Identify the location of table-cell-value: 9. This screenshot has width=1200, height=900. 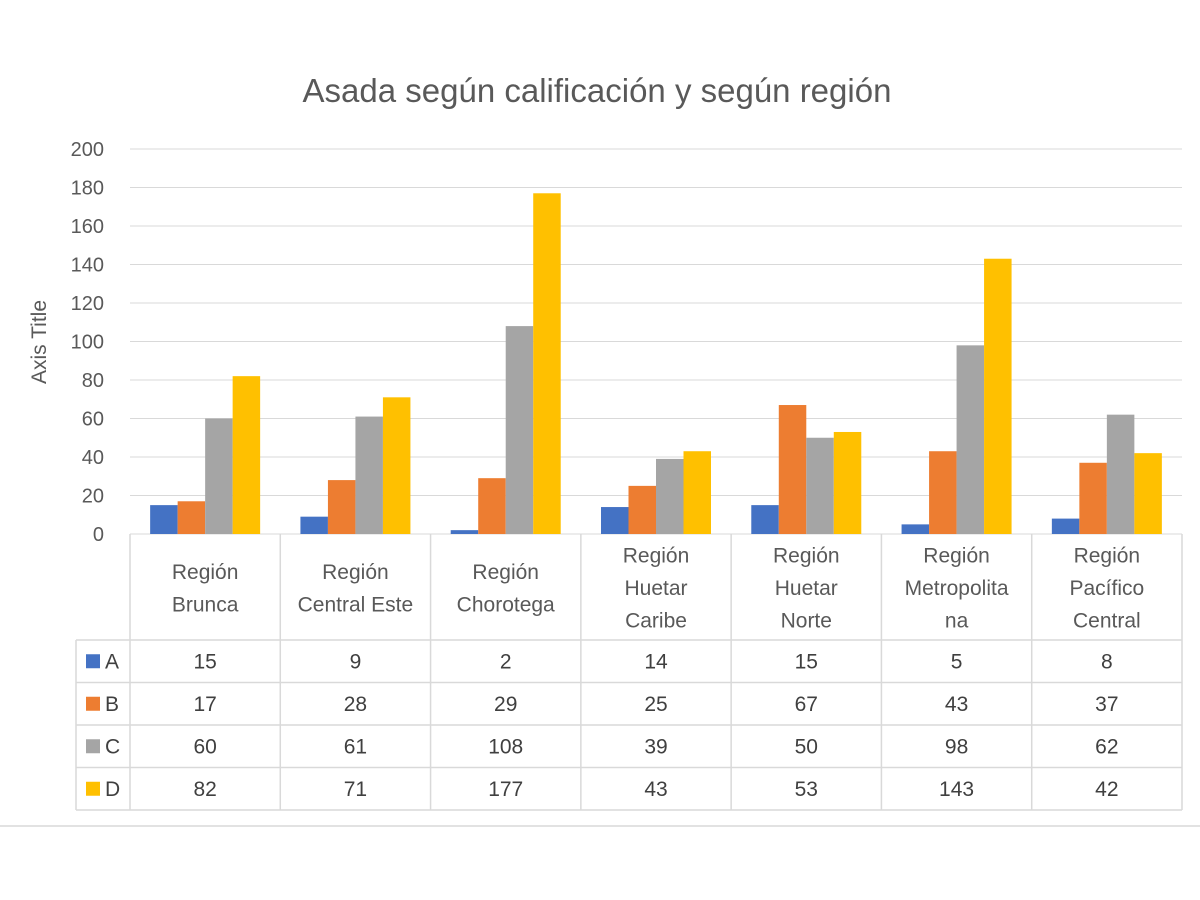
(356, 661).